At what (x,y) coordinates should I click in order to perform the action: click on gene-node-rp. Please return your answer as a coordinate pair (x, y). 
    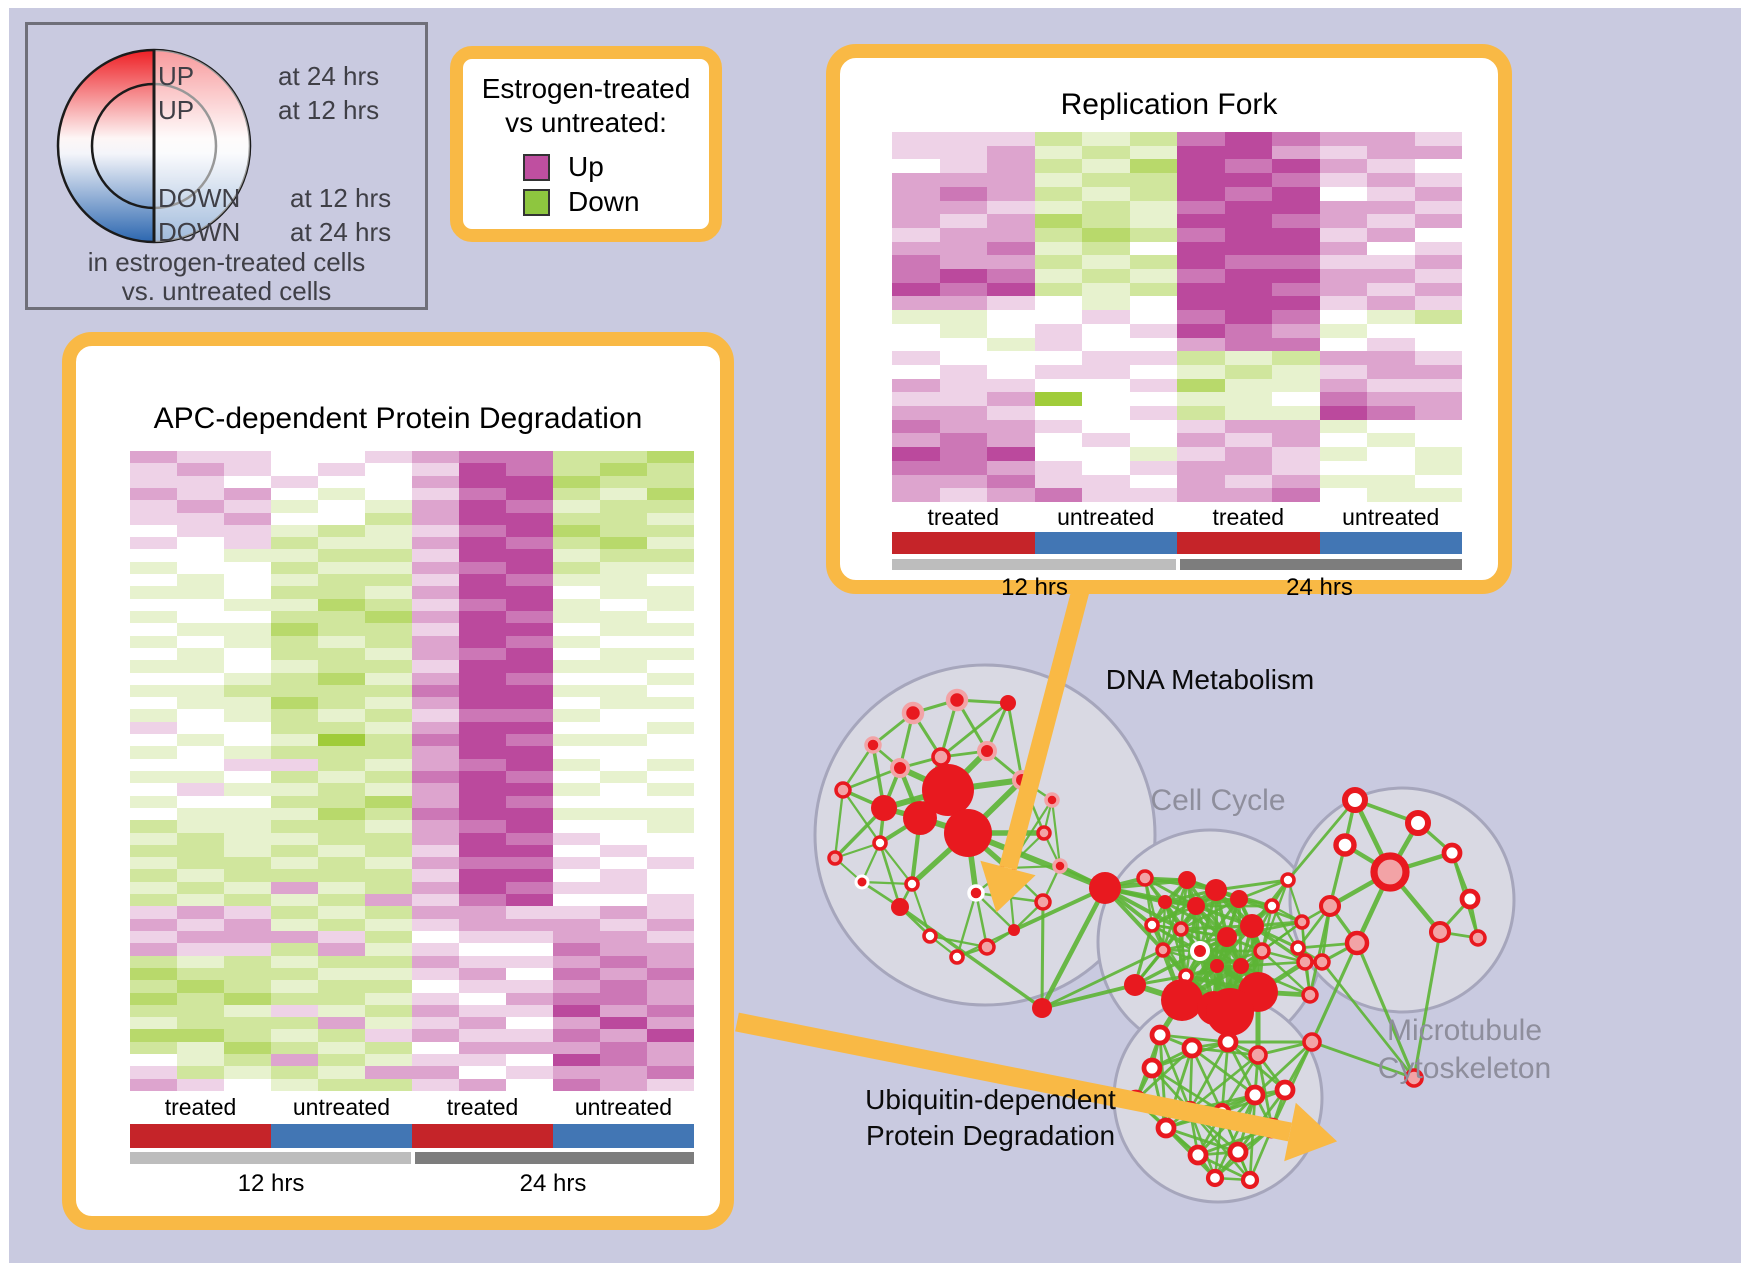
    Looking at the image, I should click on (1322, 962).